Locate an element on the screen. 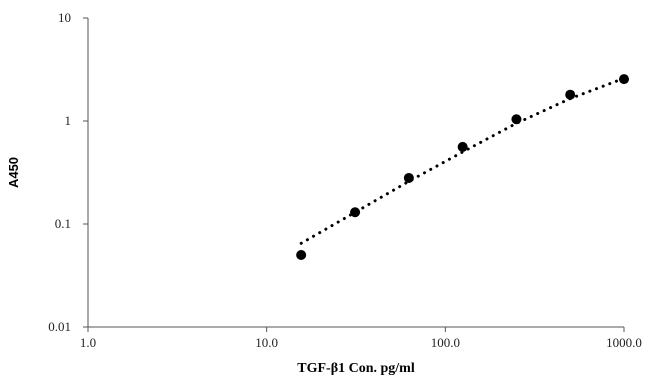 The image size is (645, 380). y-axis-label: A450 is located at coordinates (13, 172).